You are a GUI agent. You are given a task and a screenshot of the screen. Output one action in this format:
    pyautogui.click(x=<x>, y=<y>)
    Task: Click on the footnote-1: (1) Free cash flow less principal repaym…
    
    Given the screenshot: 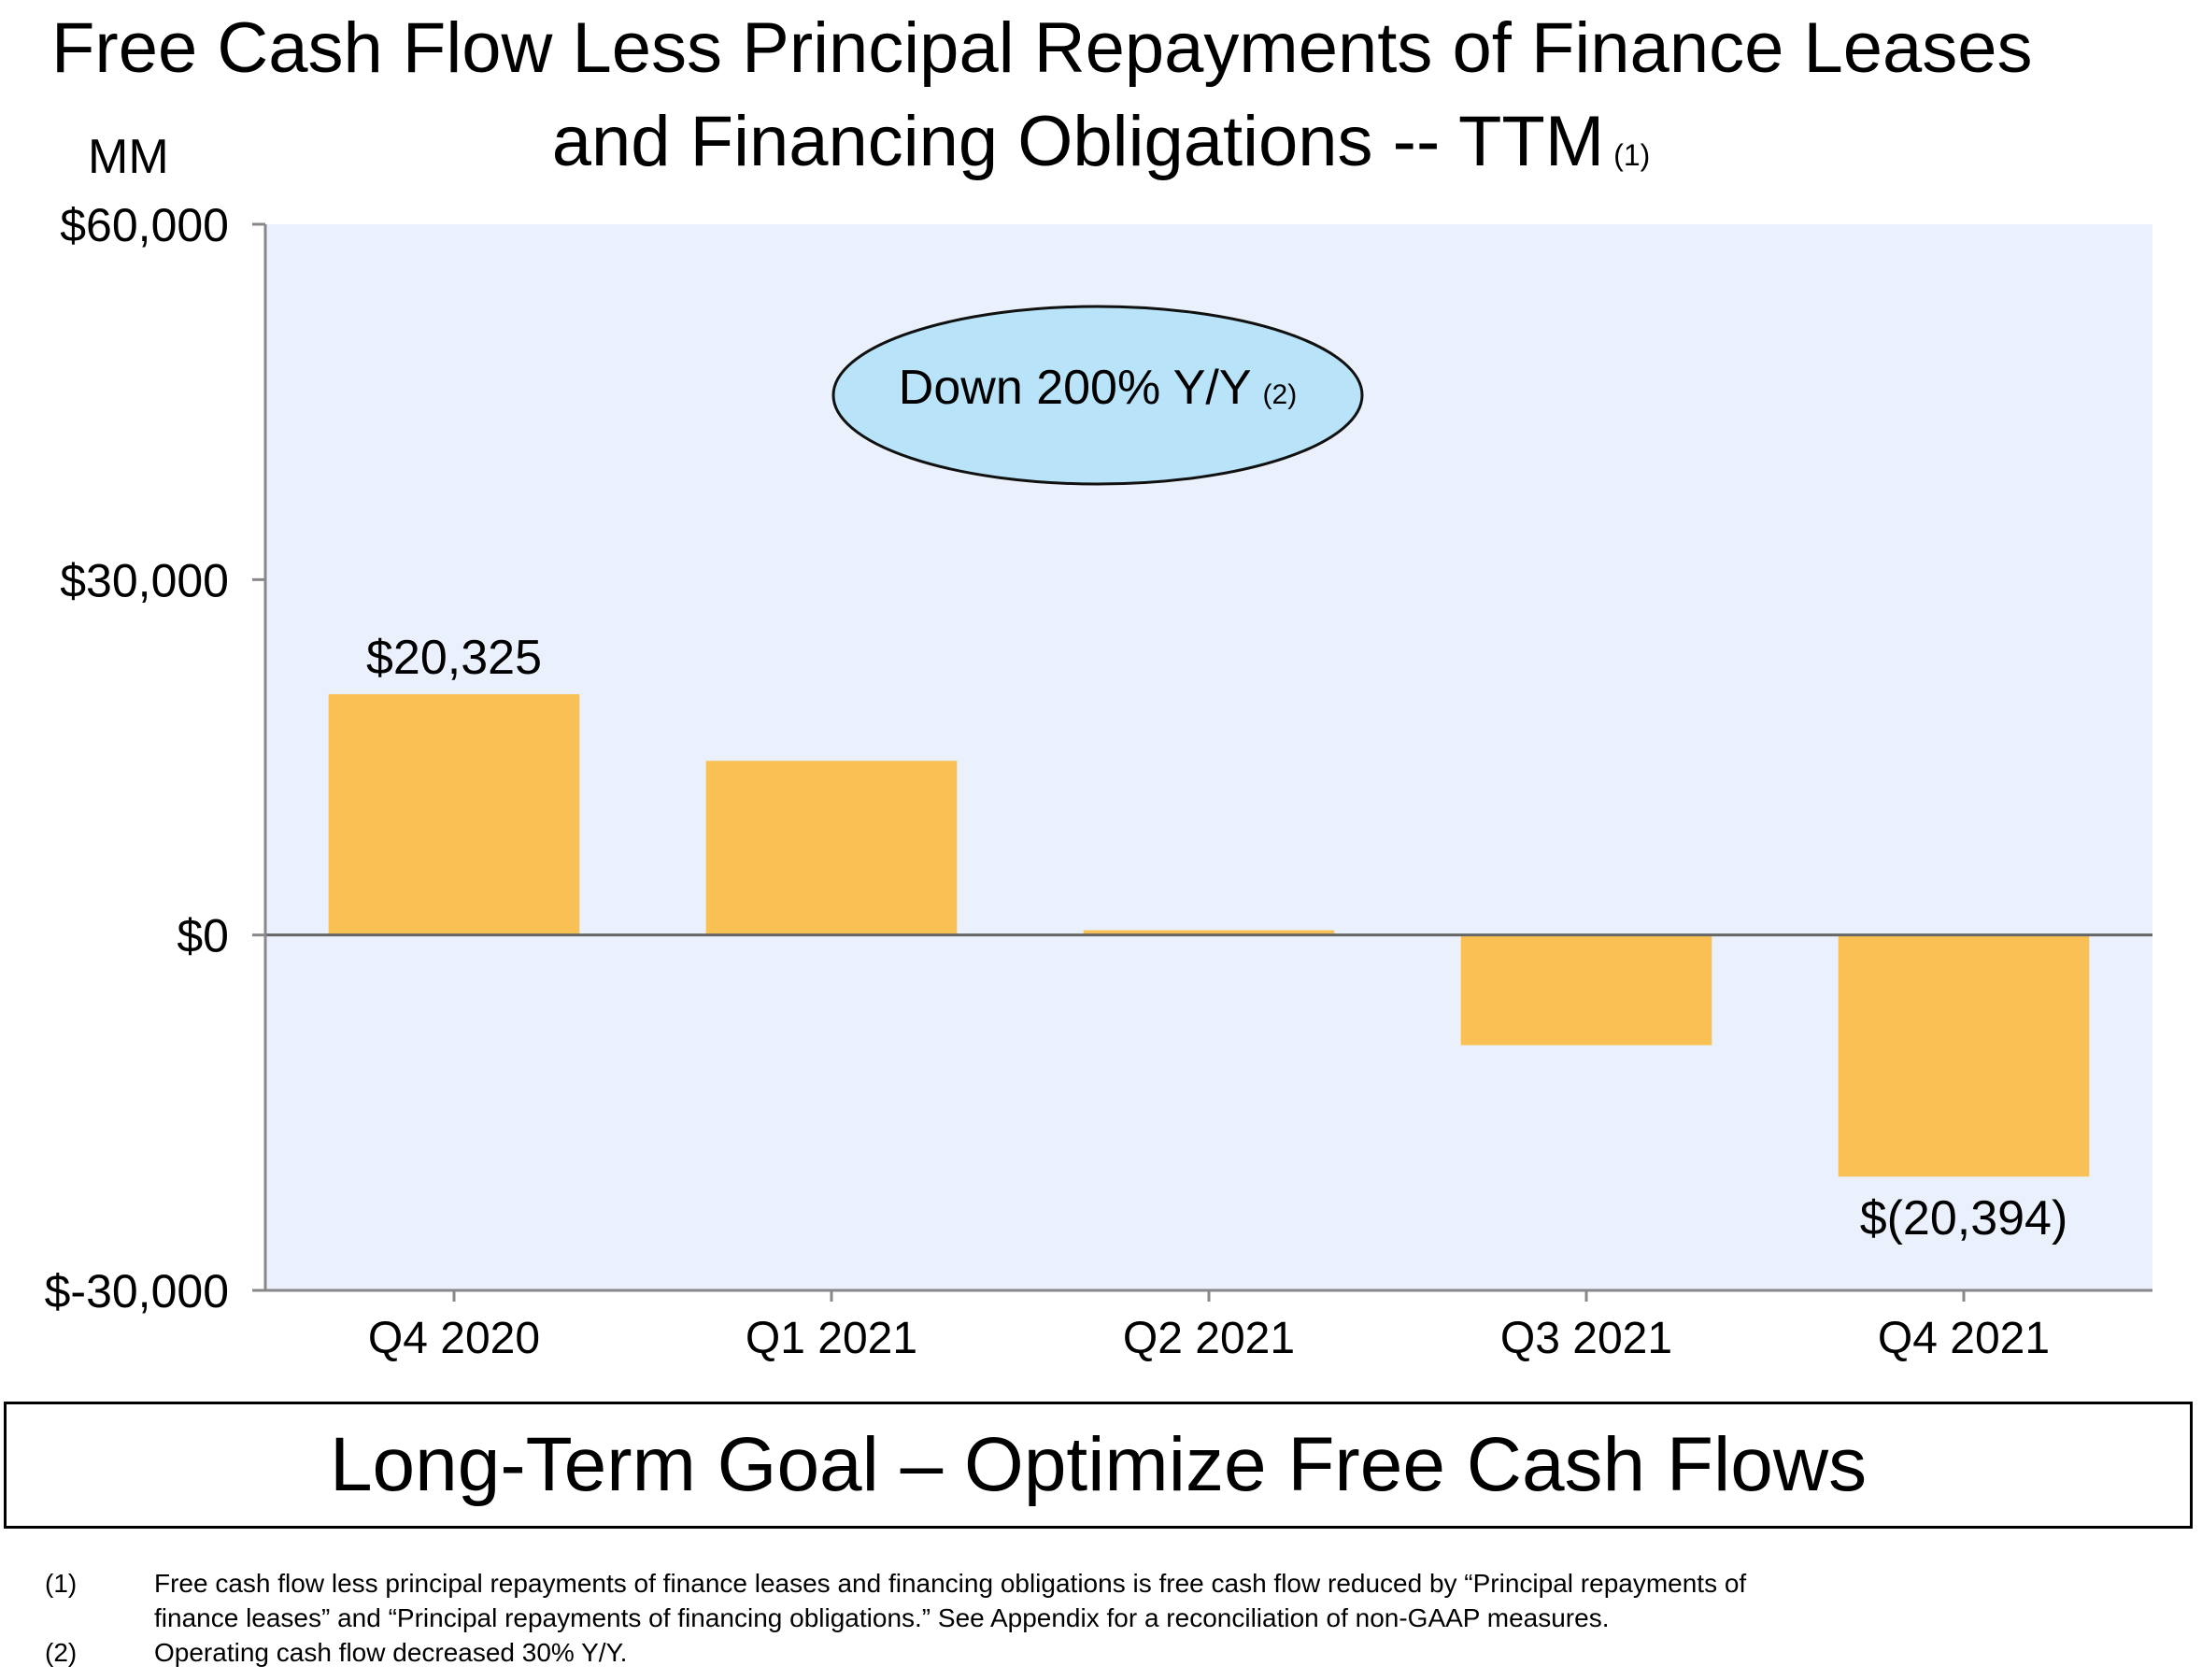 What is the action you would take?
    pyautogui.click(x=1096, y=1600)
    